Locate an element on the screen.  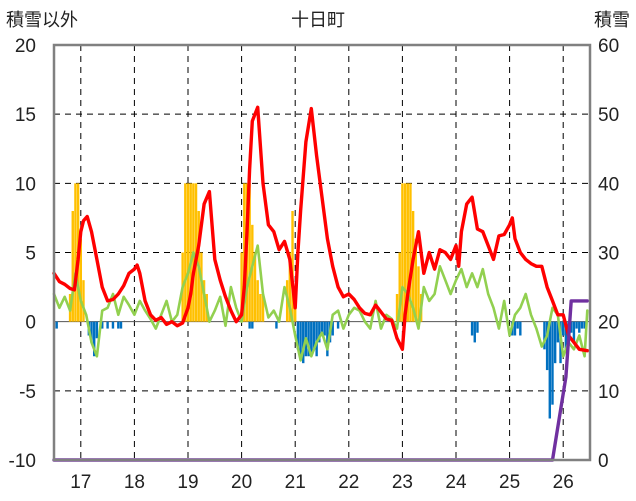
left-tick-label: 20 is located at coordinates (25, 46).